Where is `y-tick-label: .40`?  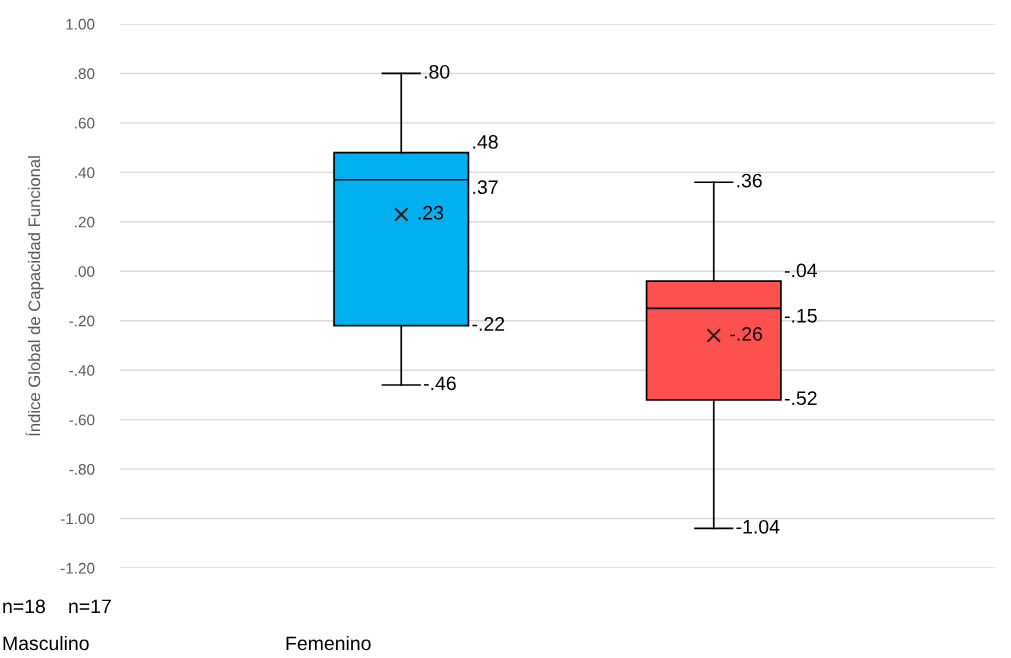
y-tick-label: .40 is located at coordinates (85, 173).